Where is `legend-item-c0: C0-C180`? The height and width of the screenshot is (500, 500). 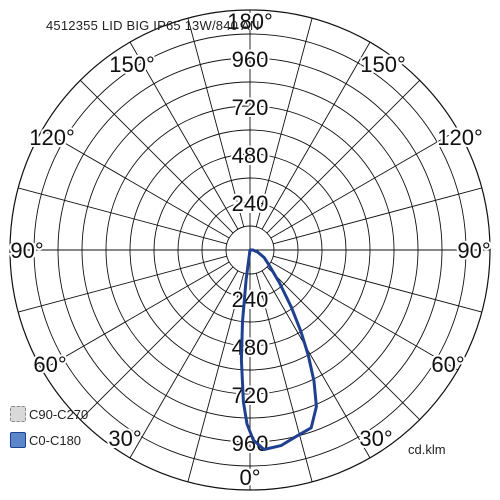
legend-item-c0: C0-C180 is located at coordinates (45, 440).